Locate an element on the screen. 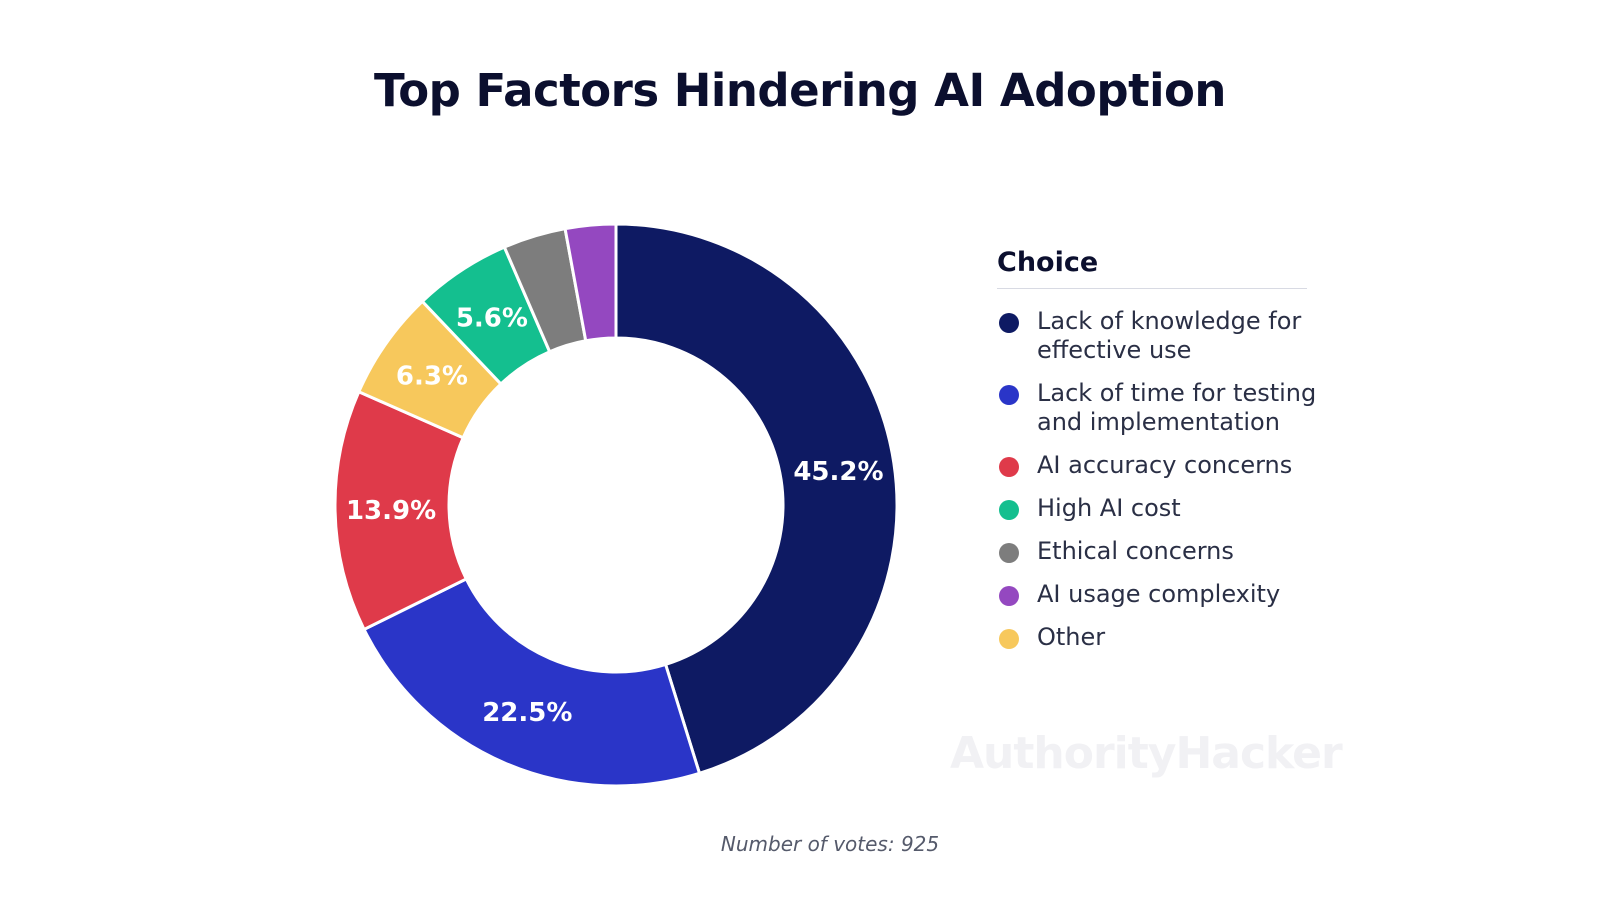 This screenshot has height=900, width=1600. legend-item: AI usage complexity is located at coordinates (1167, 594).